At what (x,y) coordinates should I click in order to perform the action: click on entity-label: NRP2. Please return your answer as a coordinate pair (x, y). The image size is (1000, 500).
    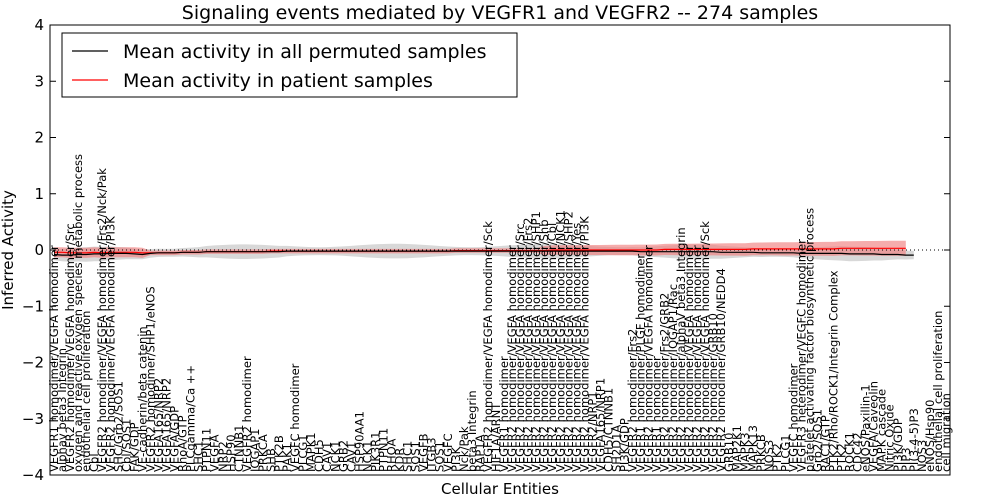
    Looking at the image, I should click on (223, 456).